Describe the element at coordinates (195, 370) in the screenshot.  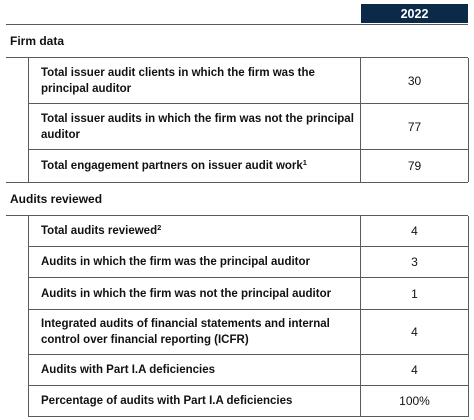
I see `row-label: Audits with Part I.A deficiencies` at that location.